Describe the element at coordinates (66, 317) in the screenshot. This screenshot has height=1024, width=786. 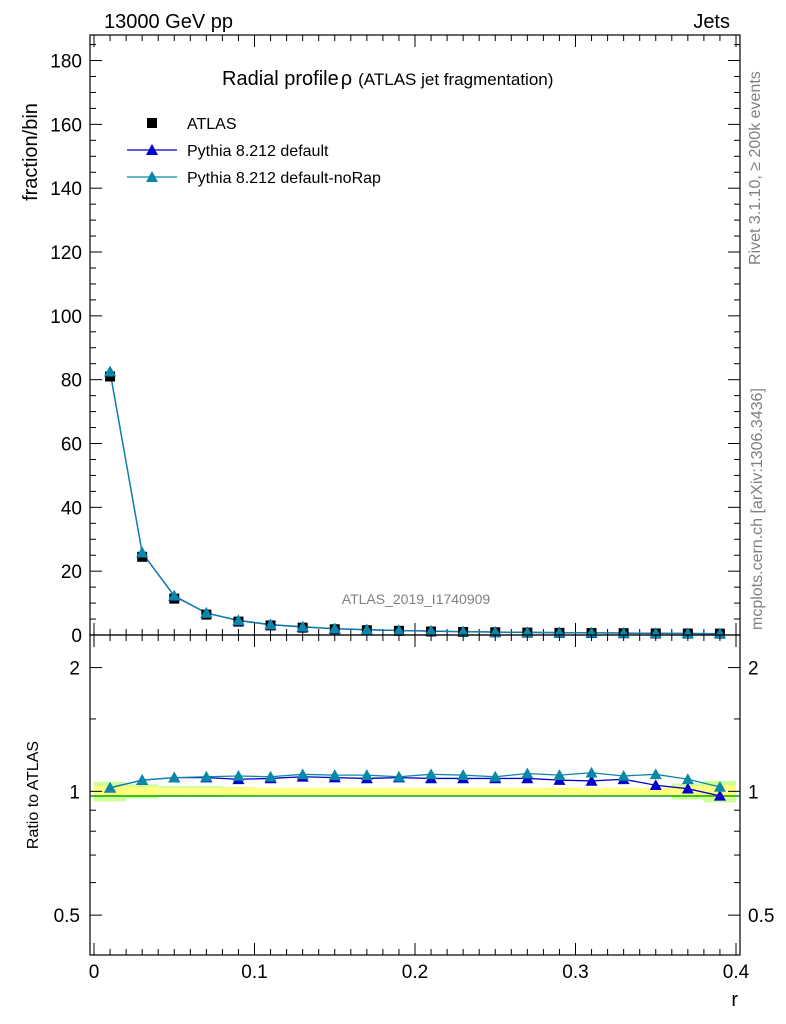
I see `main-y-tick-label: 100` at that location.